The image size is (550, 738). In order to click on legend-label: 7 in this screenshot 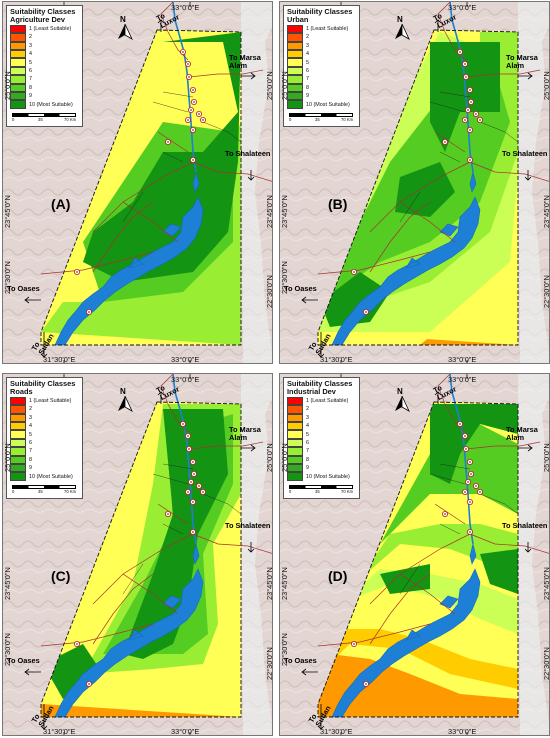, I will do `click(30, 79)`.